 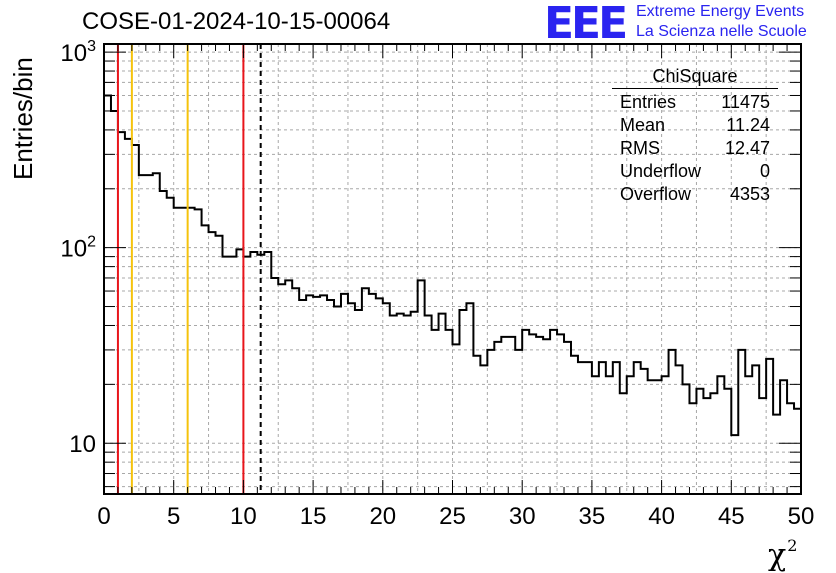 I want to click on stats-value: 11.24, so click(x=748, y=125).